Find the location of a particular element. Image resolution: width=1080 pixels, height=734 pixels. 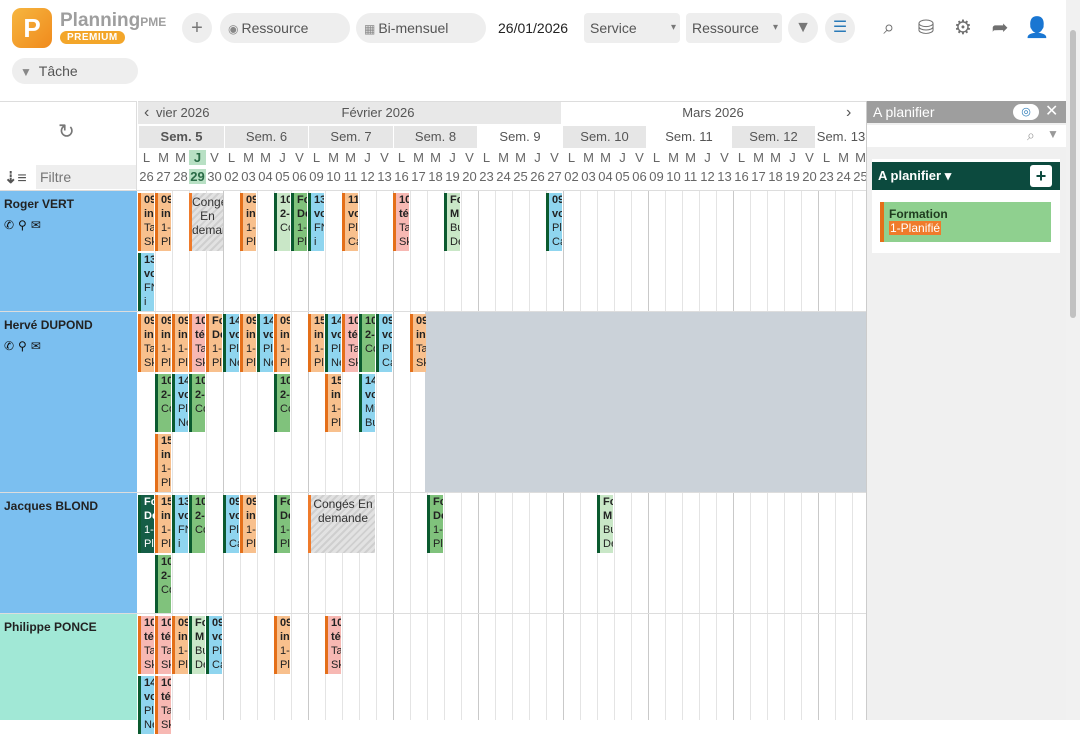

day-number: 03 is located at coordinates (248, 176).